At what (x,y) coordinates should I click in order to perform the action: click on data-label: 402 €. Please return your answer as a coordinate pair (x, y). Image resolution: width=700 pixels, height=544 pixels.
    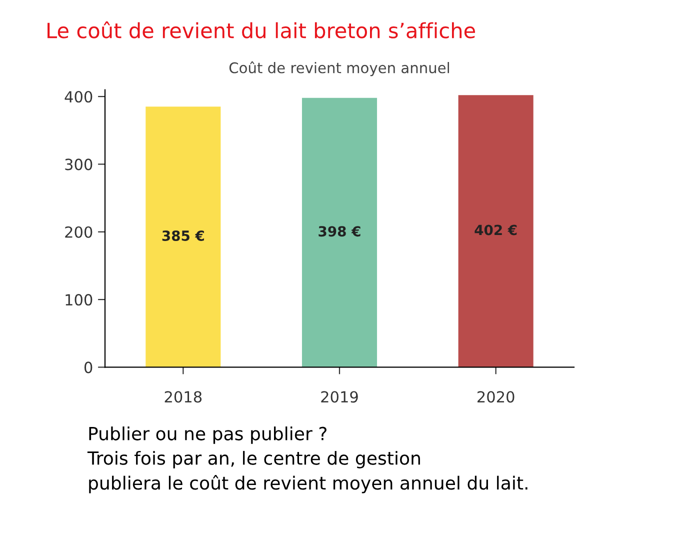
    Looking at the image, I should click on (495, 230).